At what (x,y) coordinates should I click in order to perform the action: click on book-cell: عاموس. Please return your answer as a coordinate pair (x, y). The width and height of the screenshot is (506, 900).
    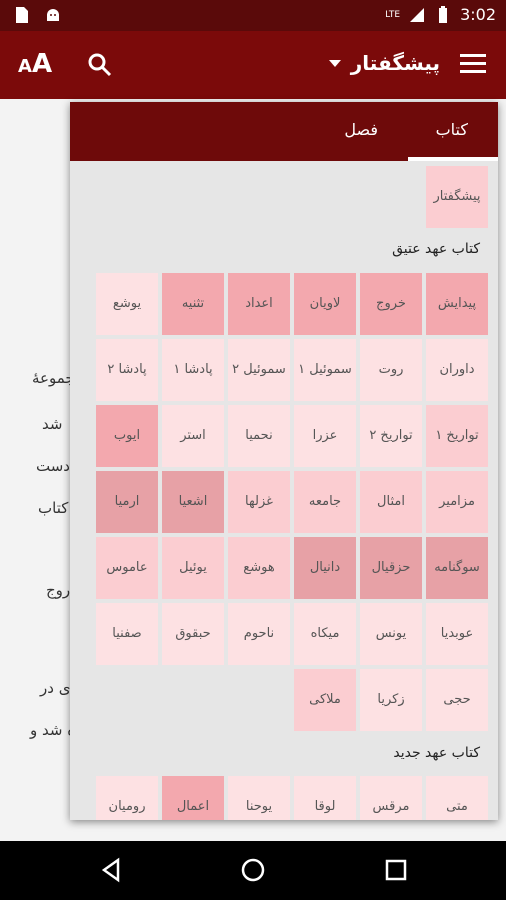
    Looking at the image, I should click on (127, 568).